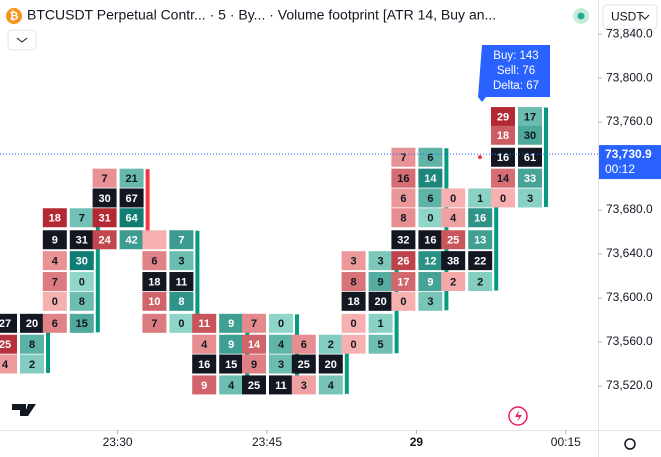 The image size is (661, 457). What do you see at coordinates (629, 297) in the screenshot?
I see `y-tick-label: 73,600.0` at bounding box center [629, 297].